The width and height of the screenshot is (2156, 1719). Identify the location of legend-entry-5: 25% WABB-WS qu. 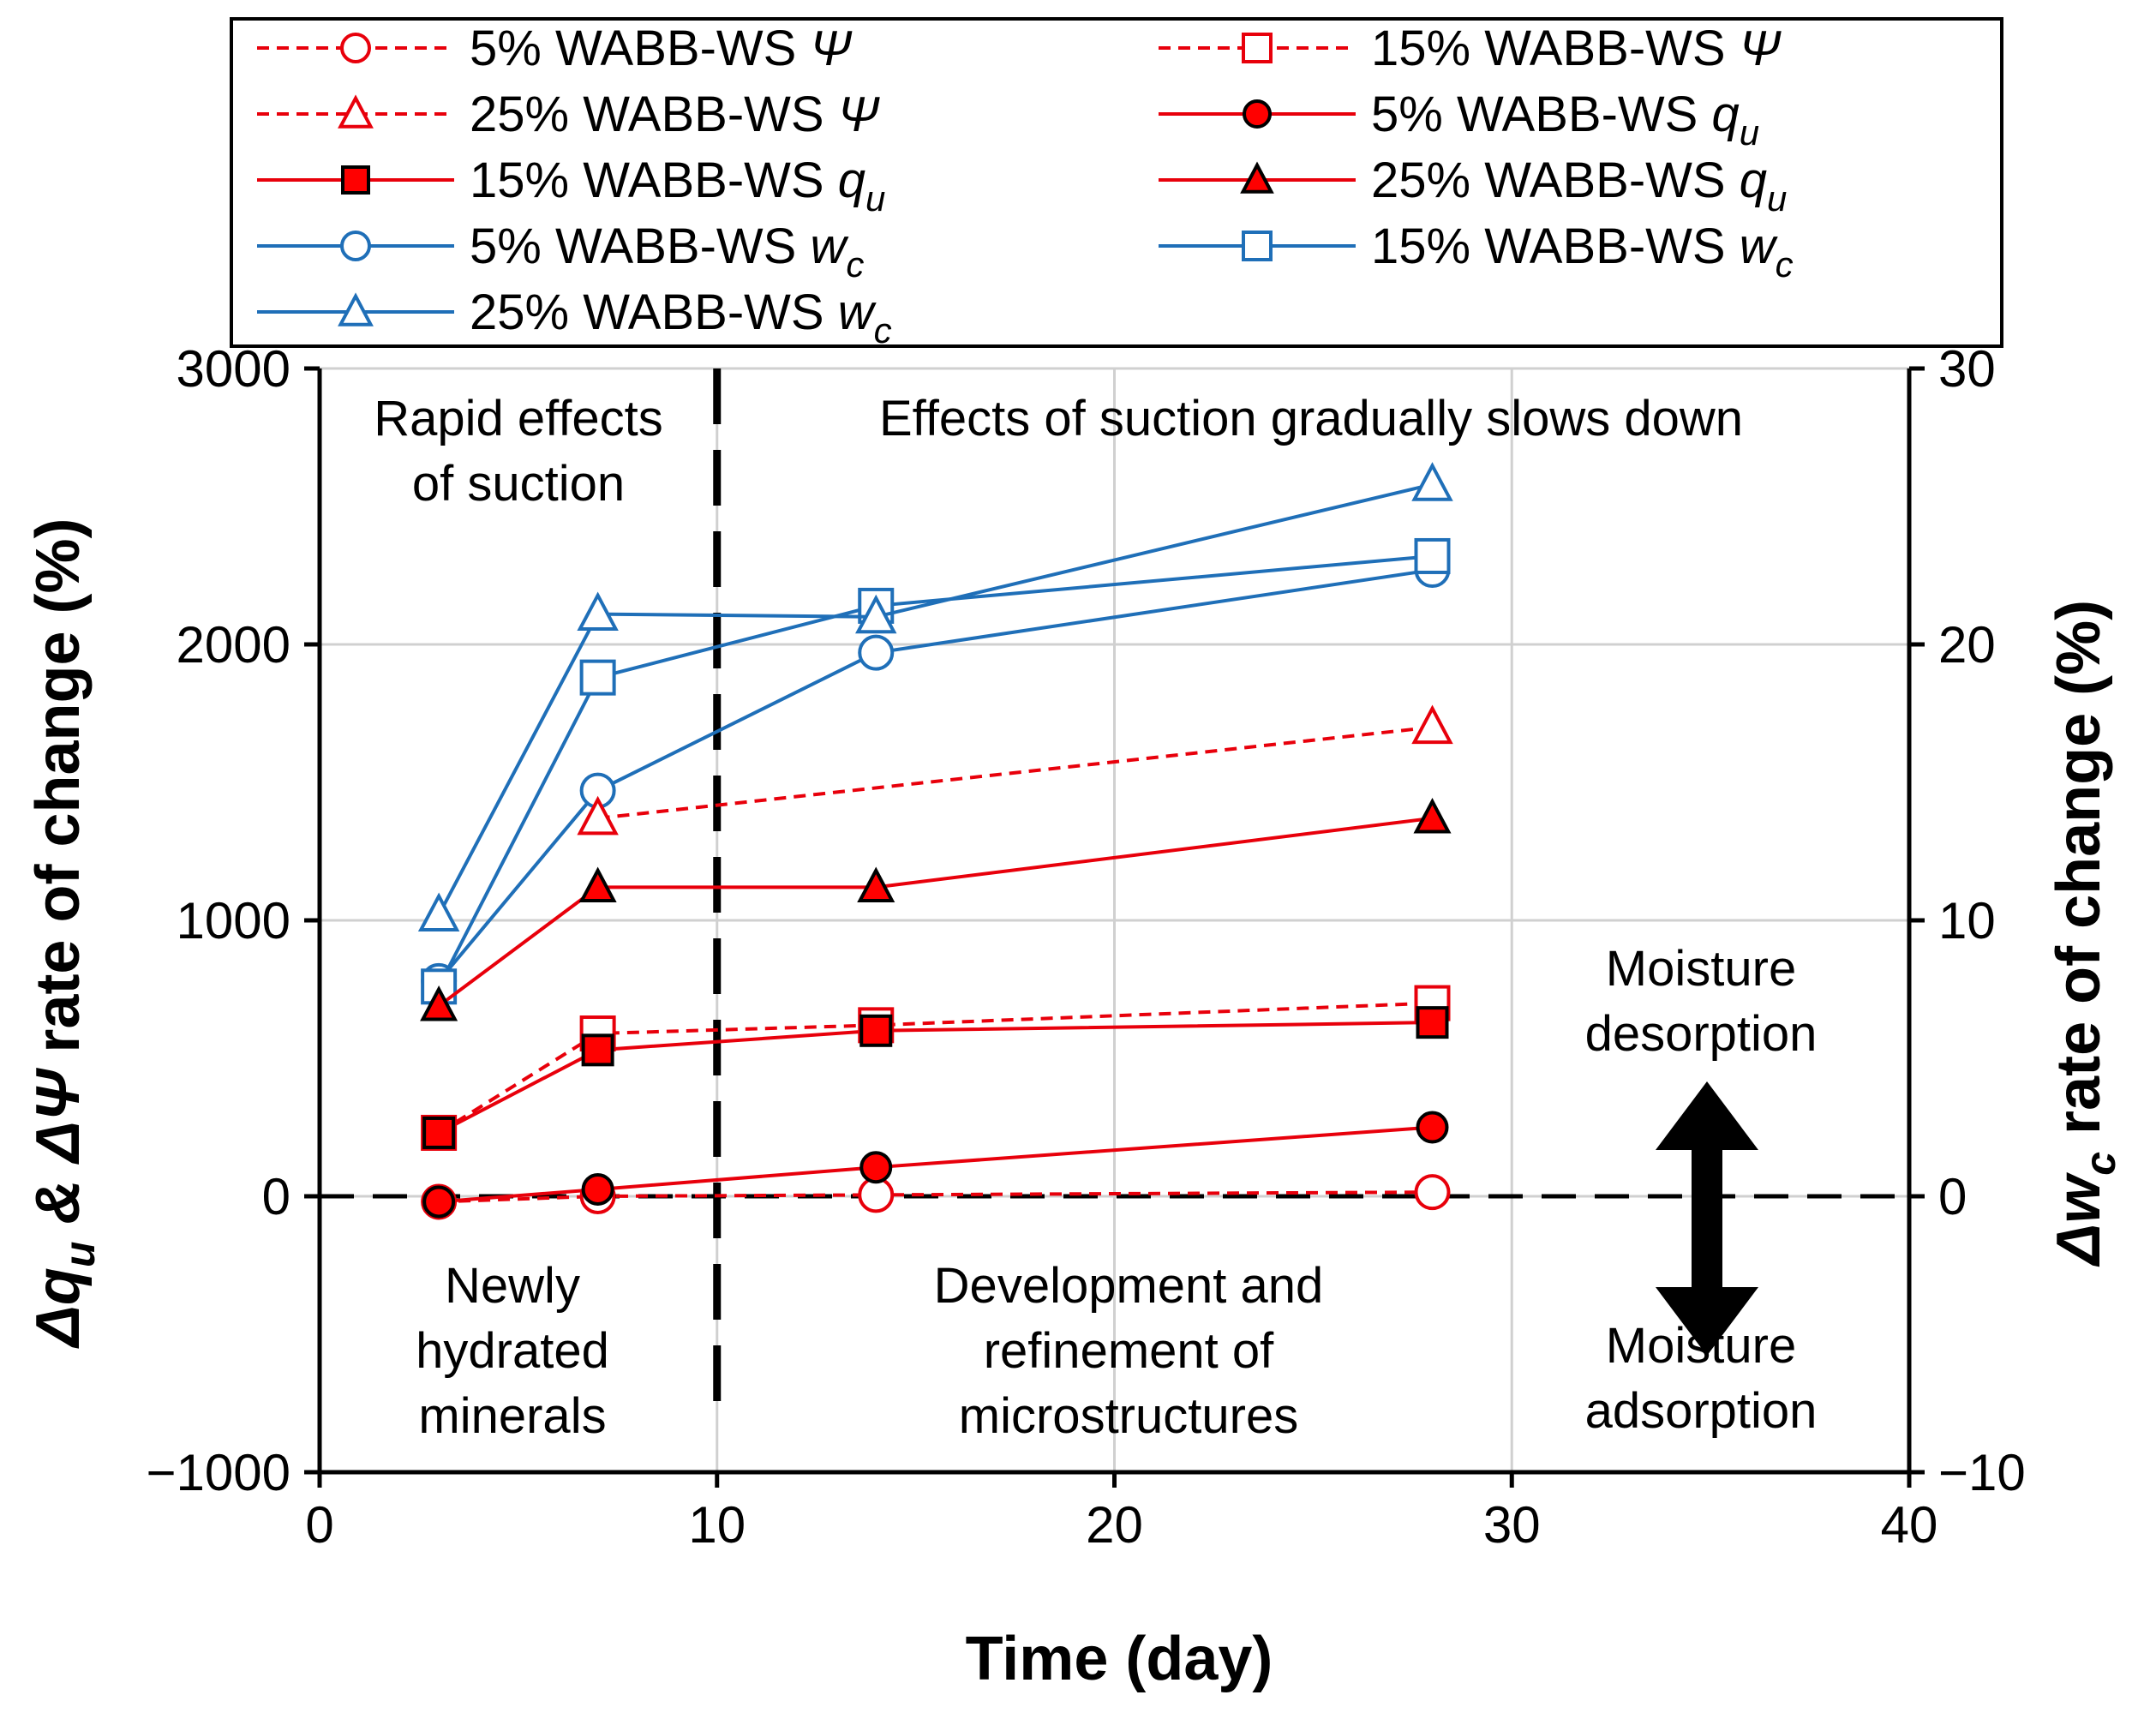
(1473, 186).